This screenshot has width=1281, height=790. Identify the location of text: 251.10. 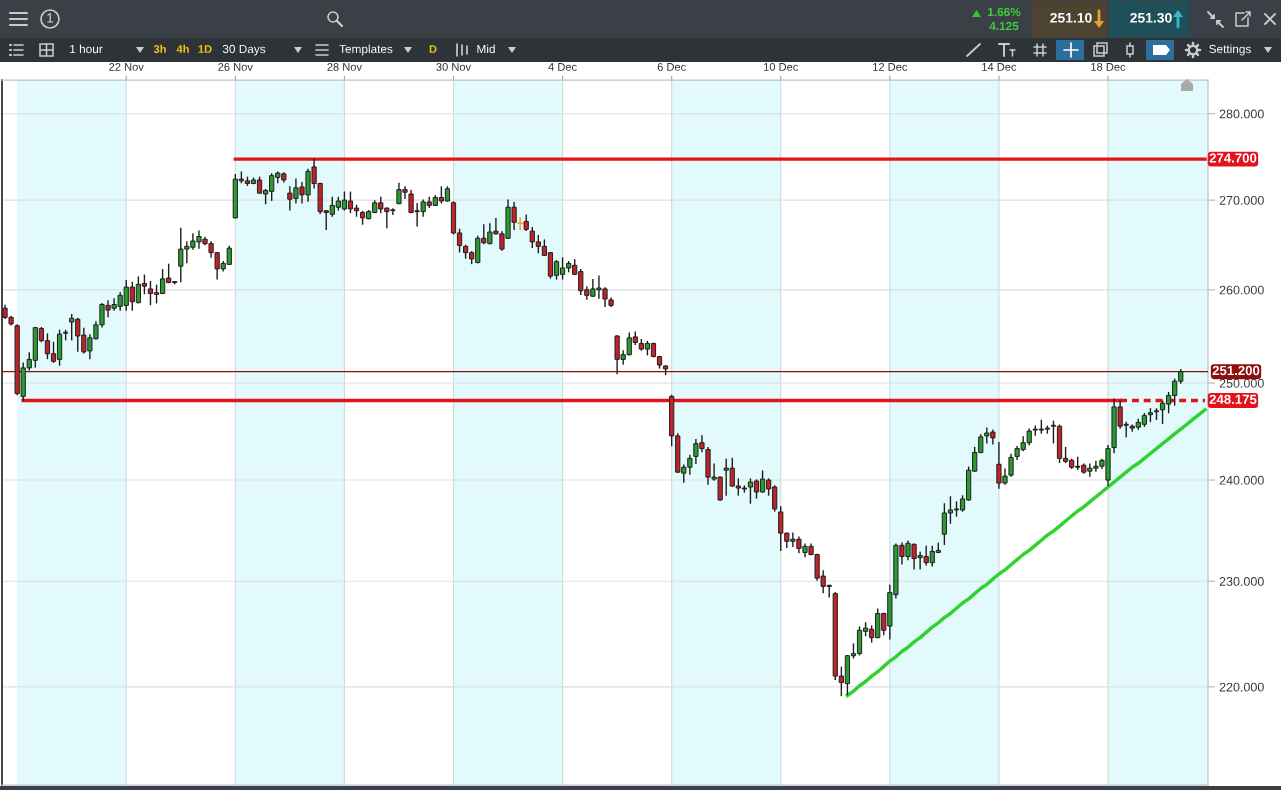
(1071, 17).